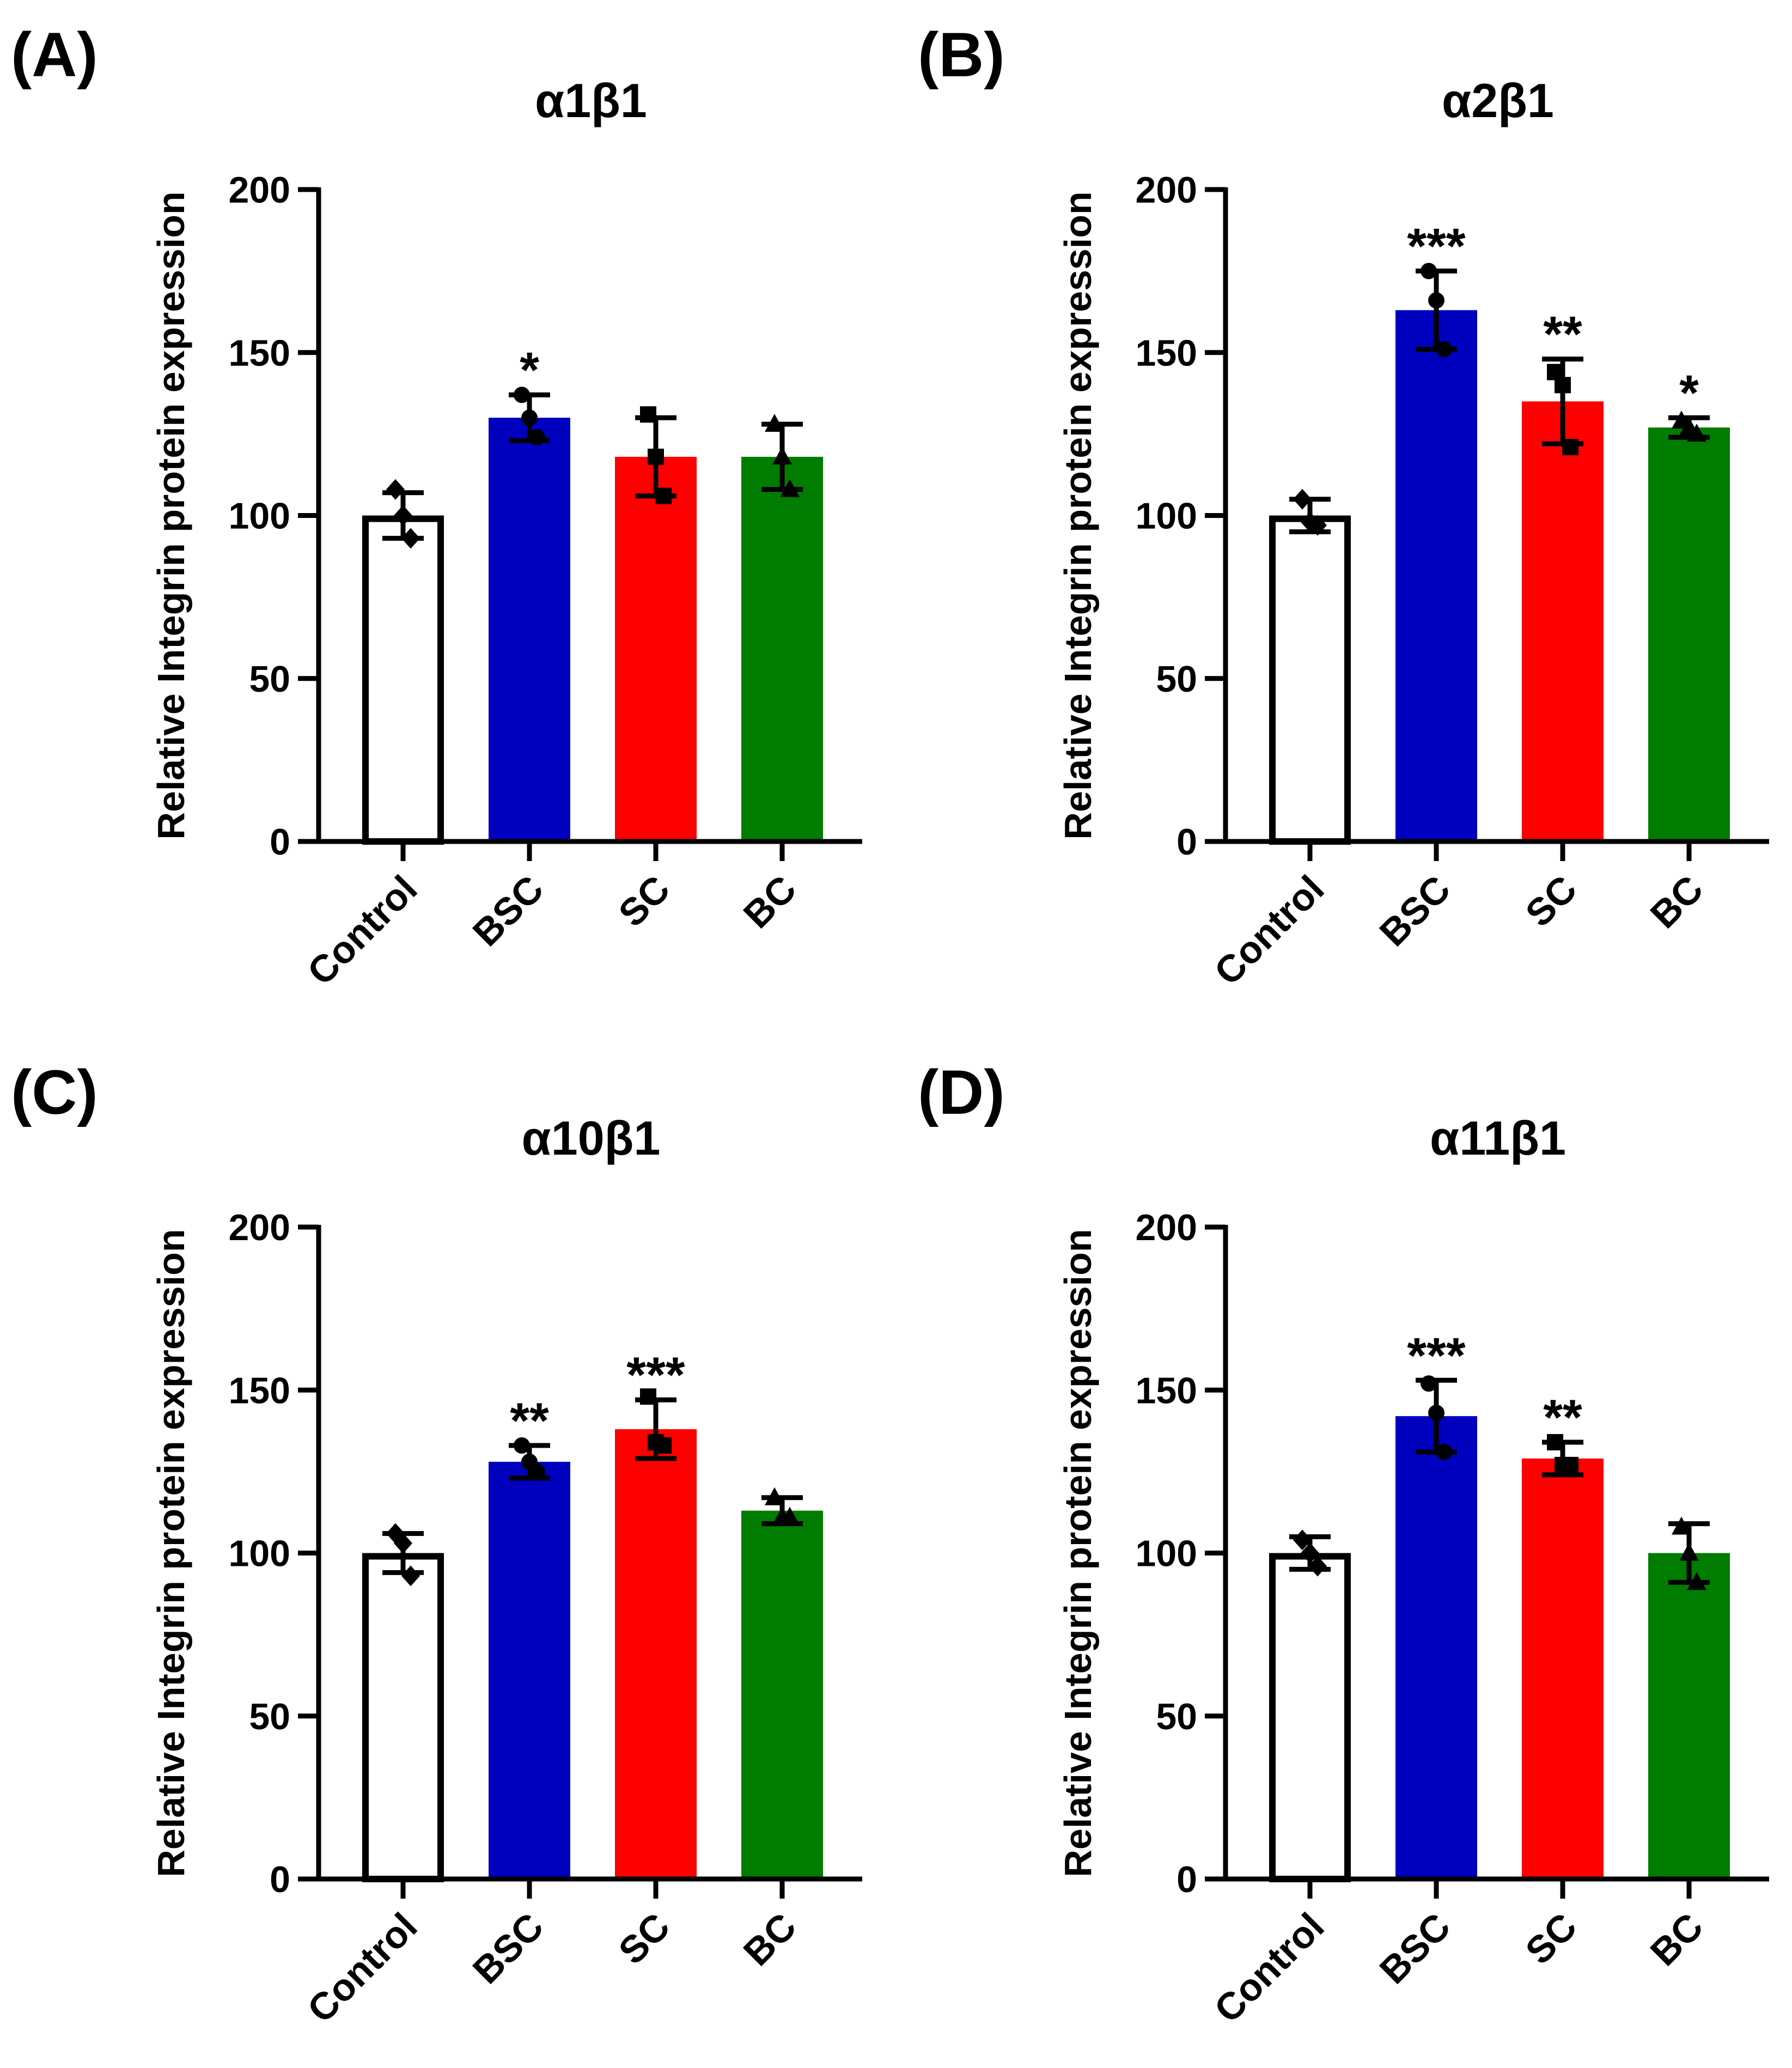 This screenshot has width=1792, height=2068. What do you see at coordinates (961, 1092) in the screenshot?
I see `panel-label: (D)` at bounding box center [961, 1092].